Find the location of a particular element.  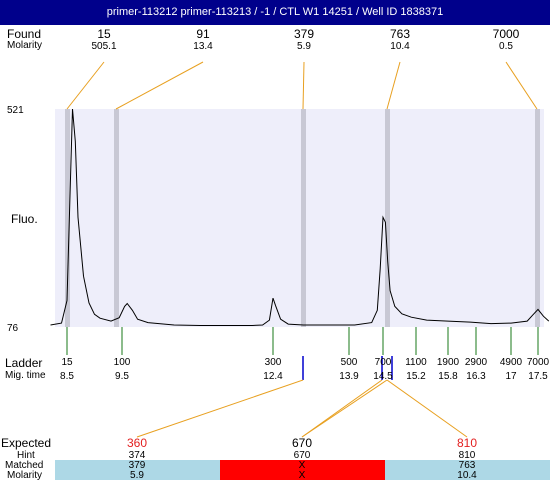

ladder-mig-time: 15.2 is located at coordinates (416, 376).